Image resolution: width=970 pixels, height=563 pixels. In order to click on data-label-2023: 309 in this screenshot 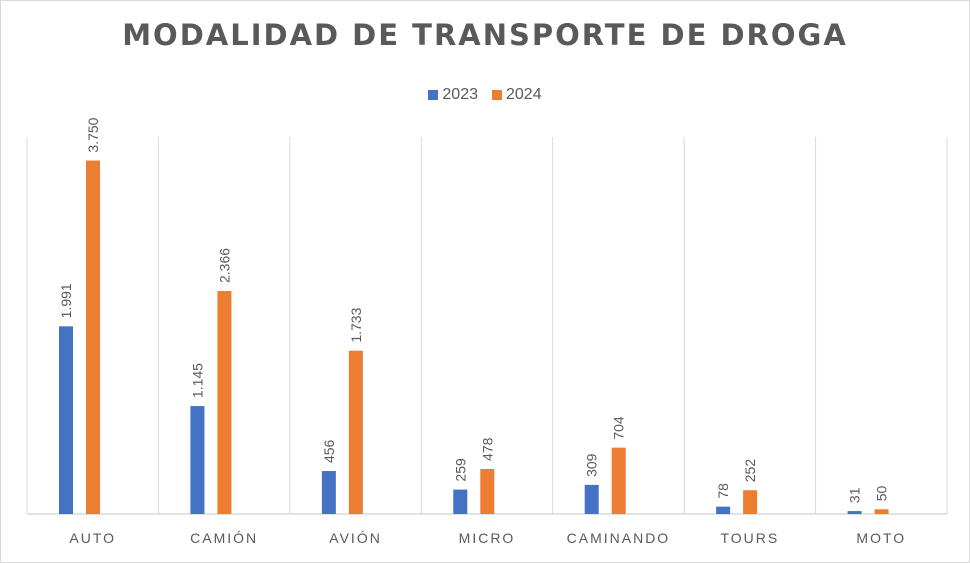, I will do `click(592, 465)`.